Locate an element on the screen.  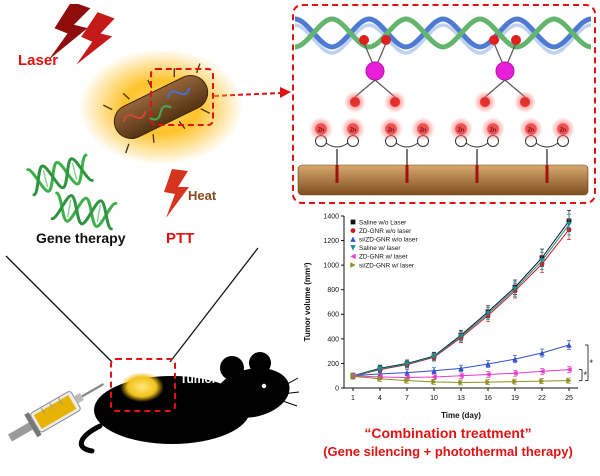
svg-text: 19 is located at coordinates (515, 398).